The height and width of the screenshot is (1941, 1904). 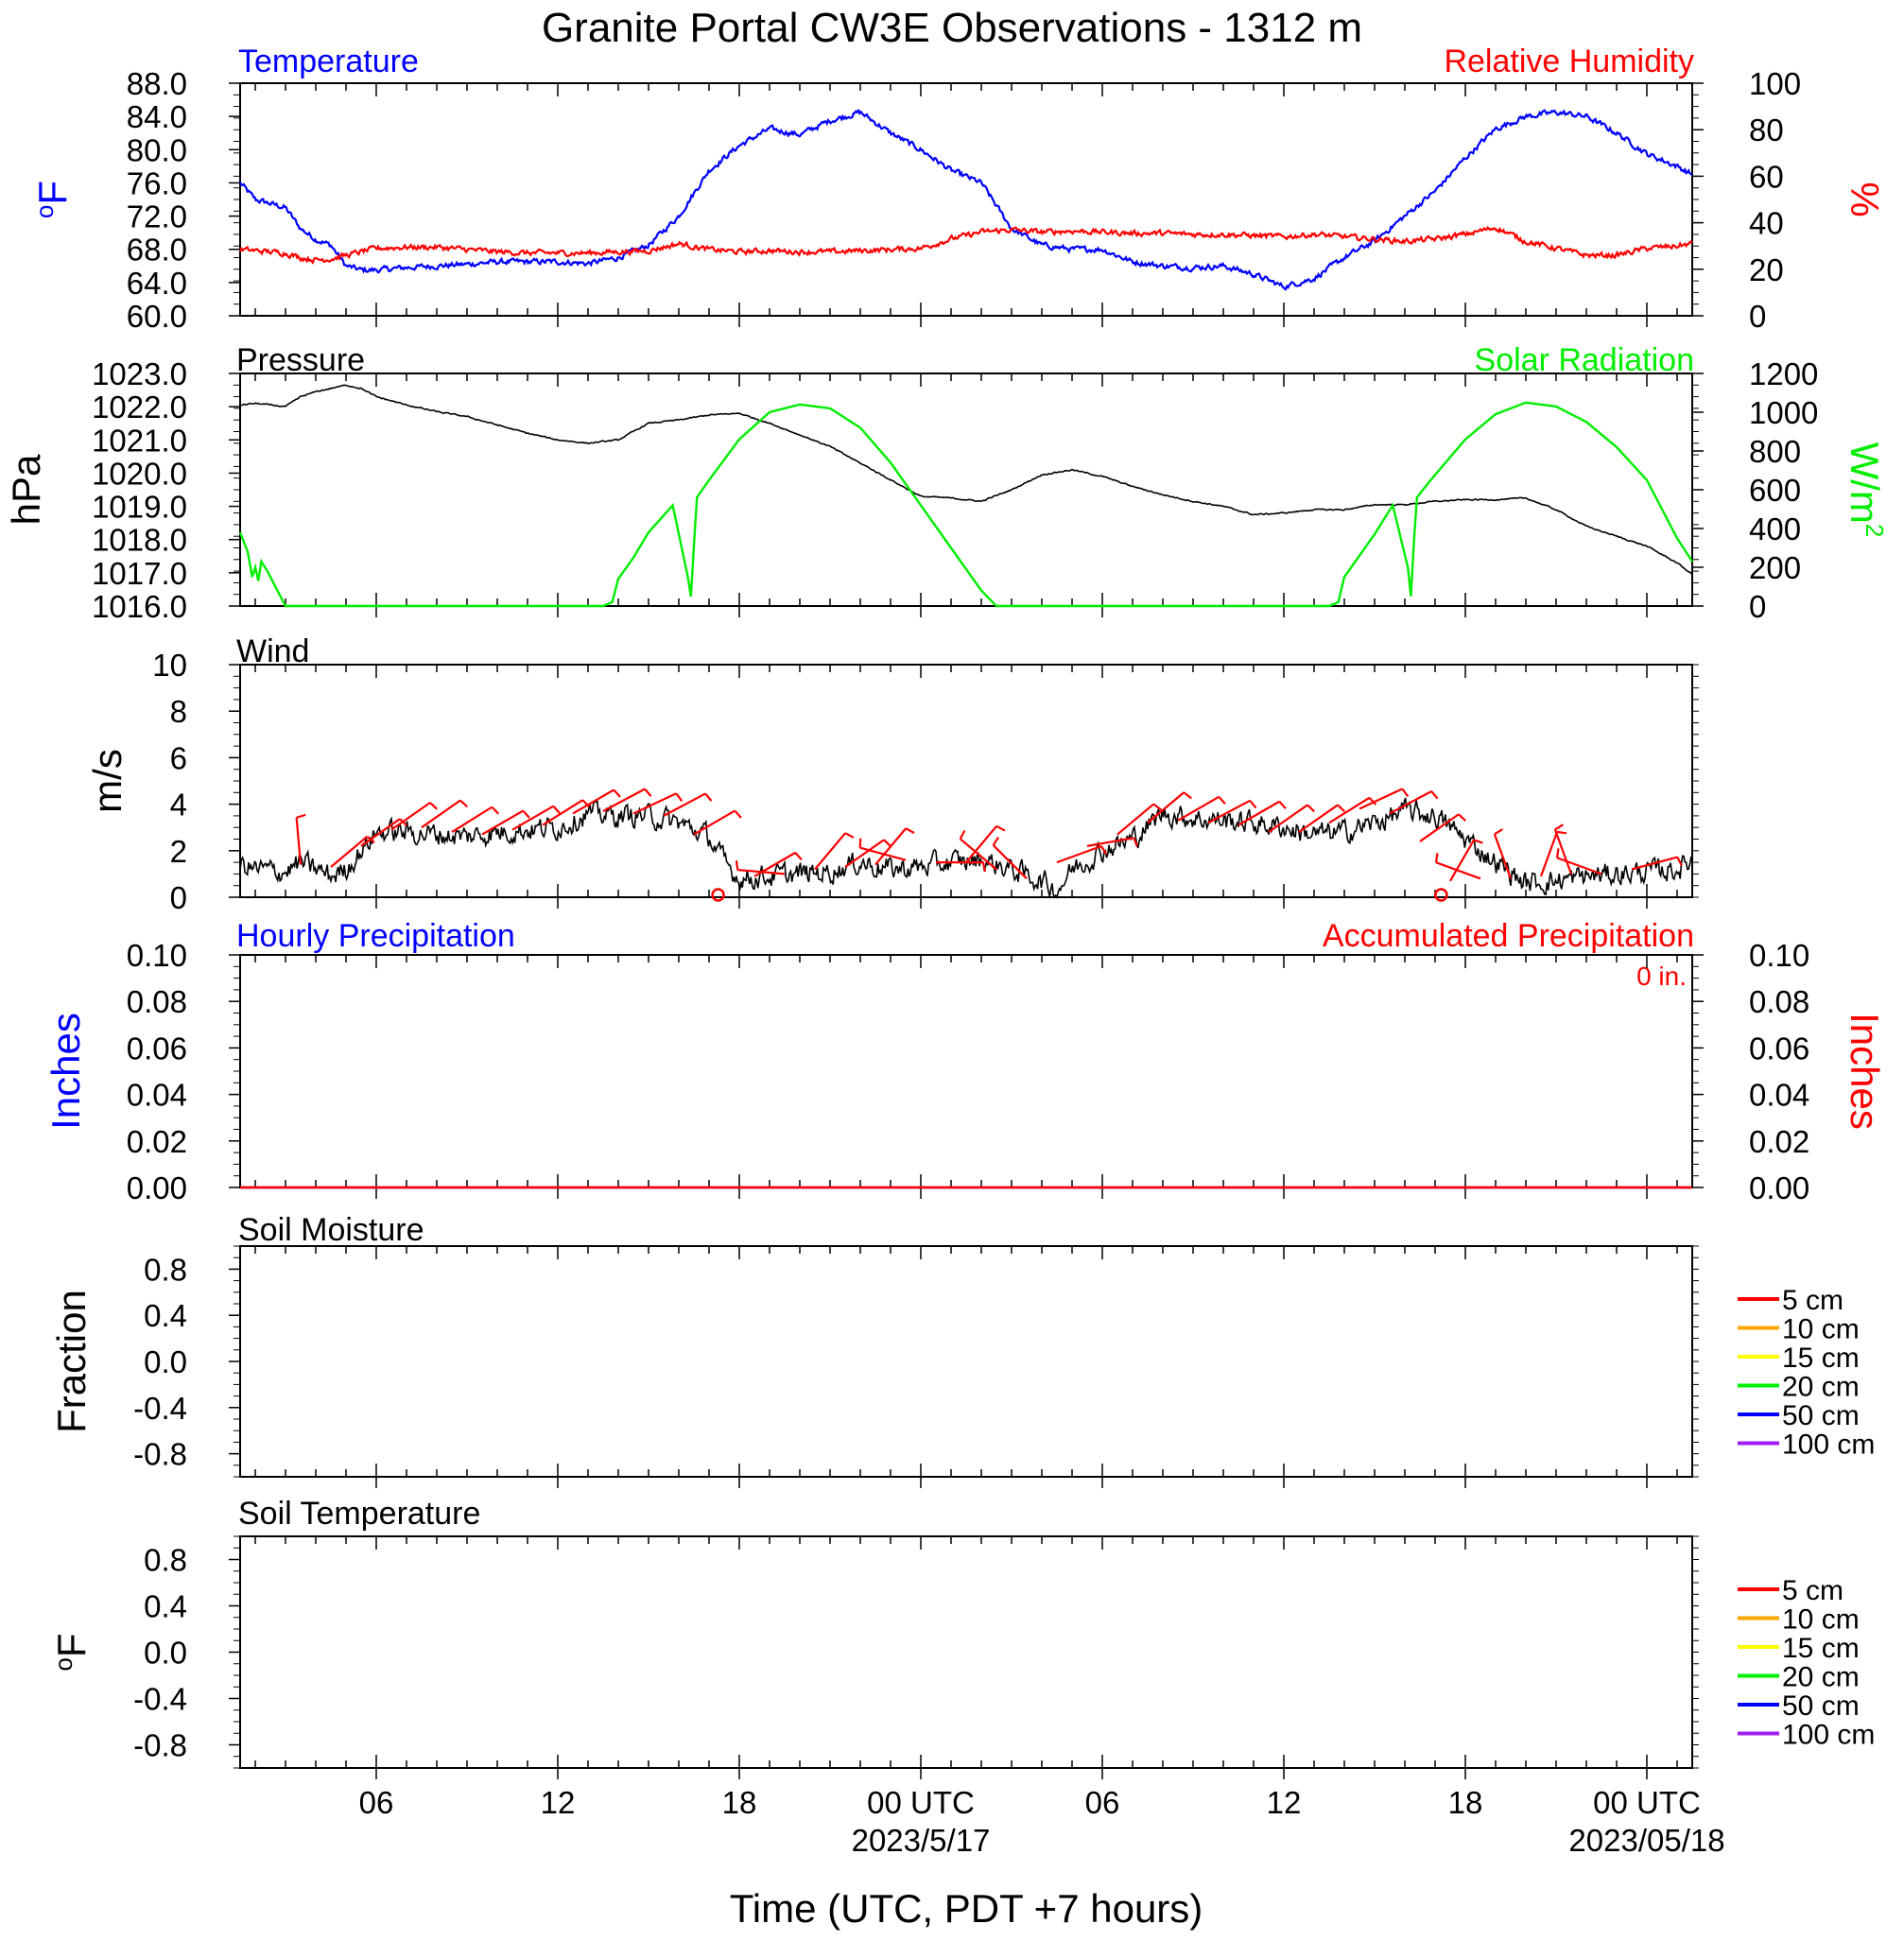 I want to click on panel-wind-plot: 10 8 6 4 2 0 m/s, so click(x=892, y=782).